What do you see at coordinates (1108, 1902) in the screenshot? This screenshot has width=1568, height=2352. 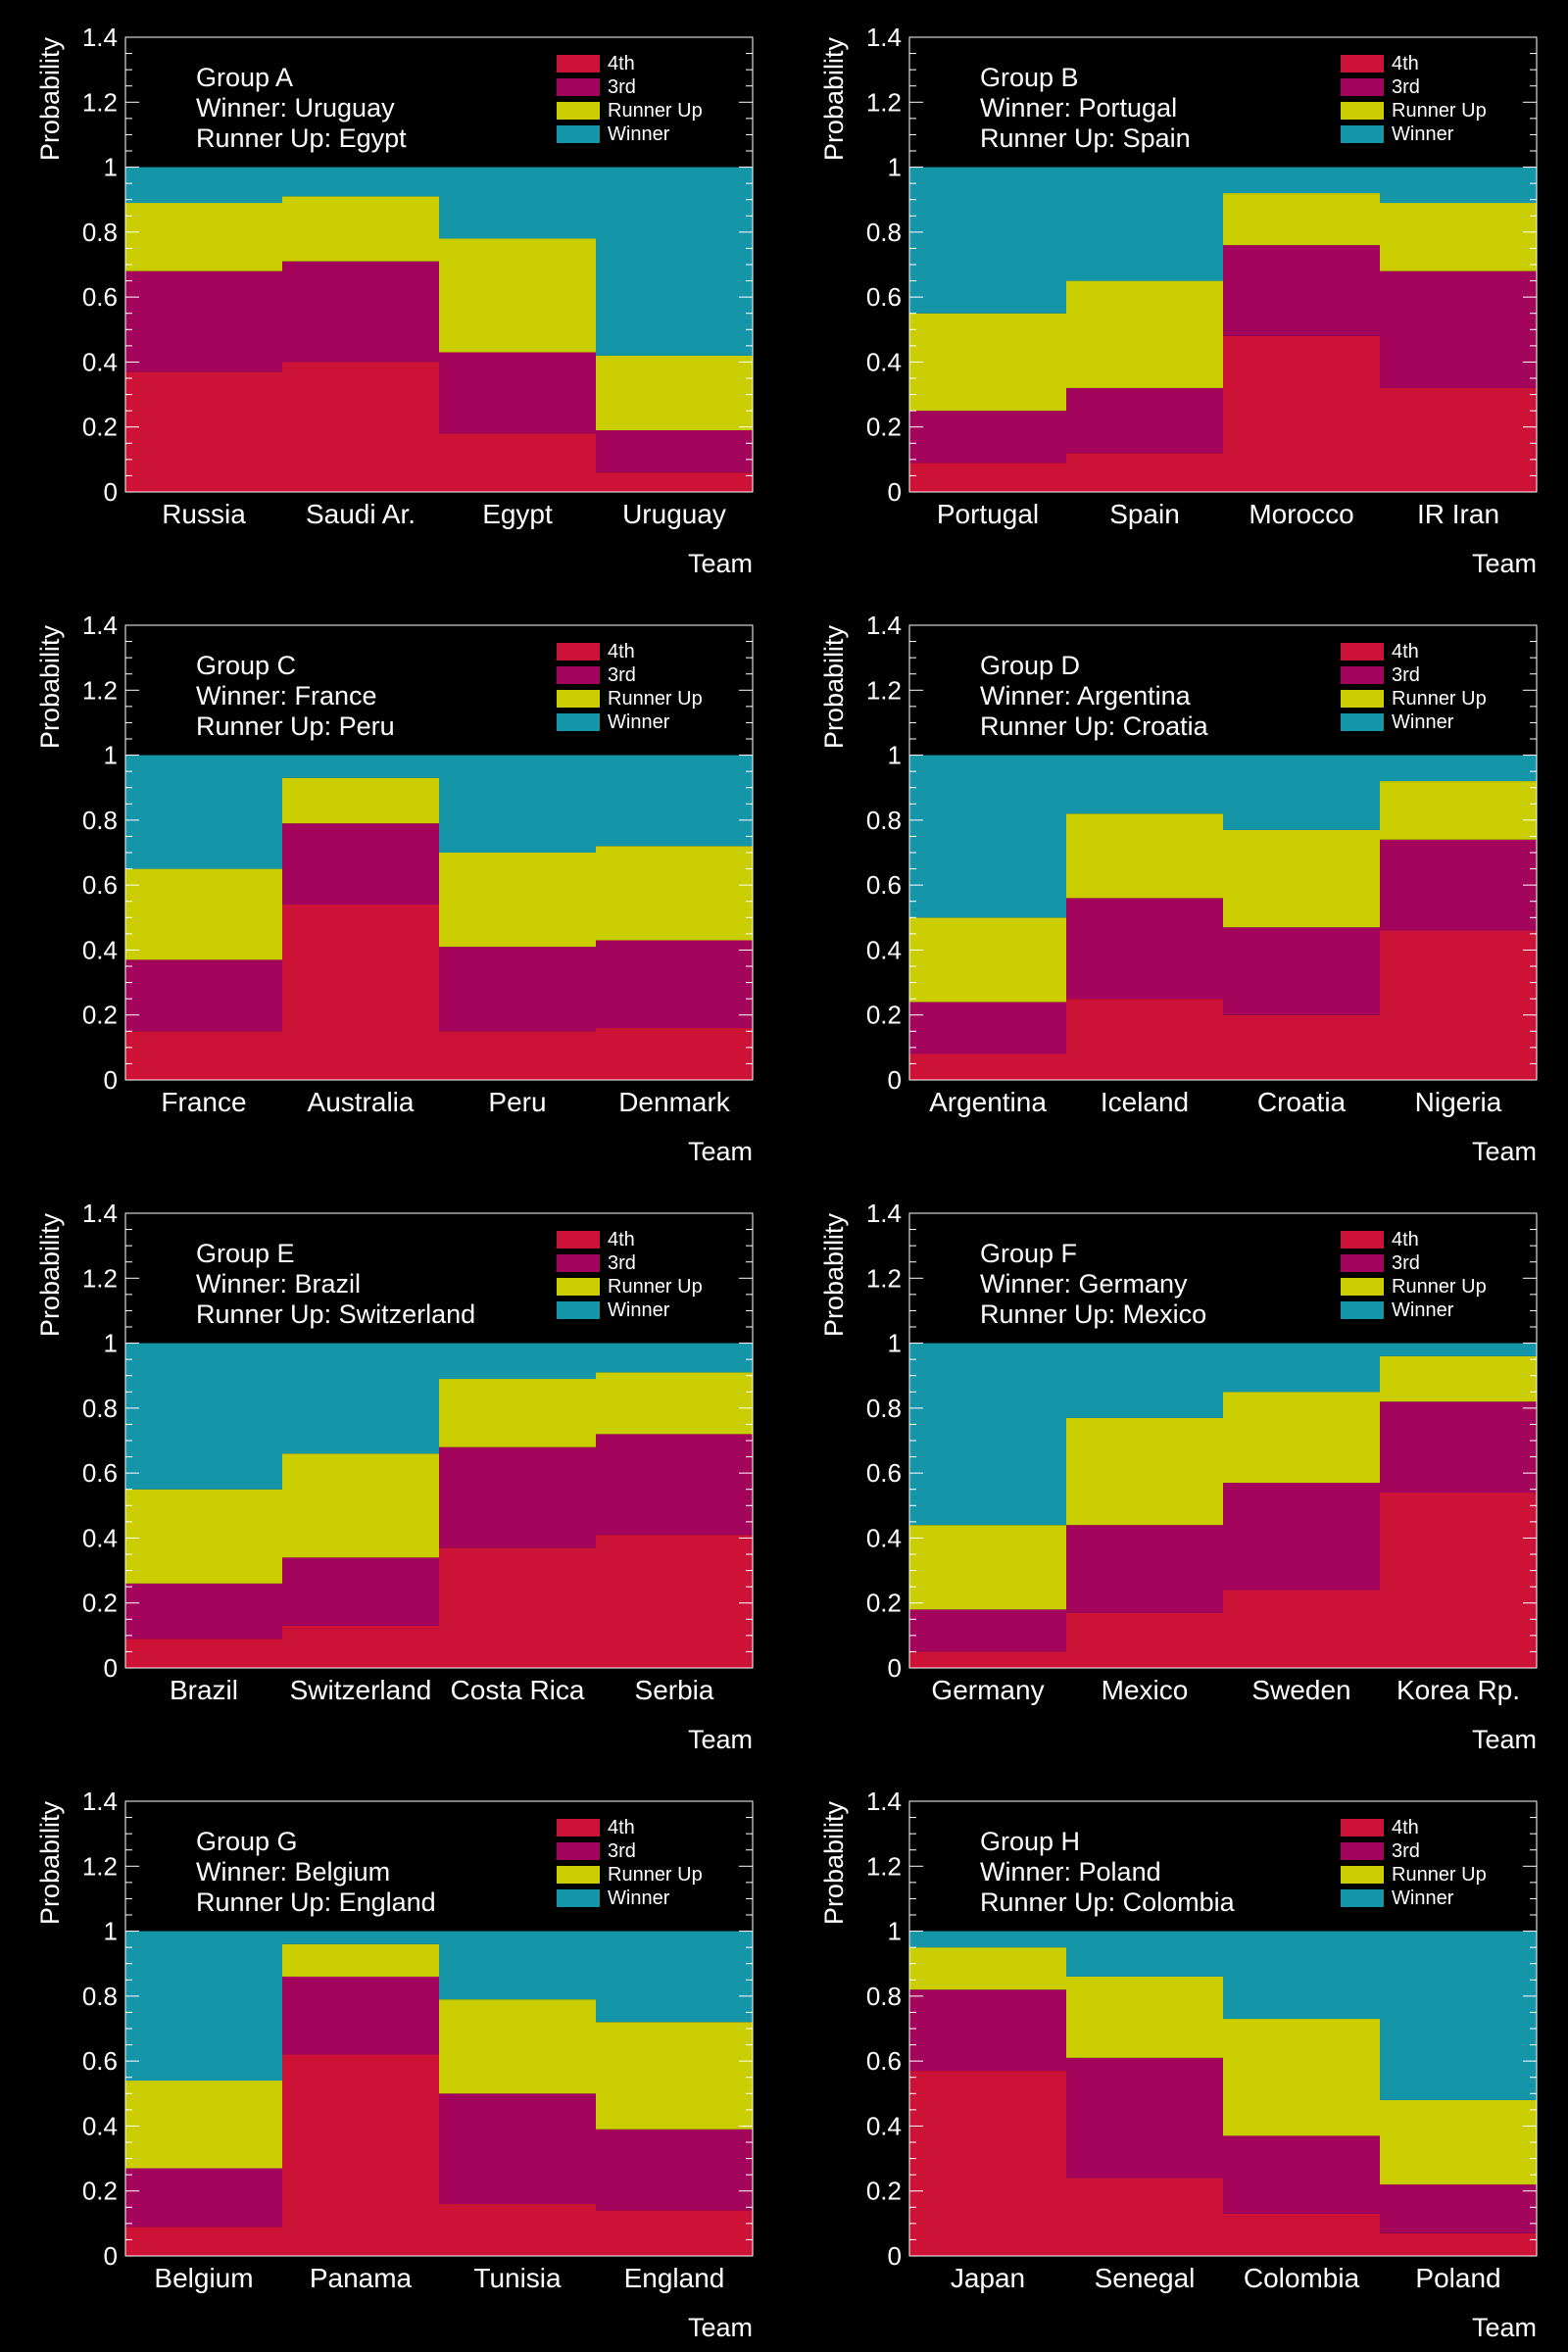 I see `runner-up-label: Runner Up: Colombia` at bounding box center [1108, 1902].